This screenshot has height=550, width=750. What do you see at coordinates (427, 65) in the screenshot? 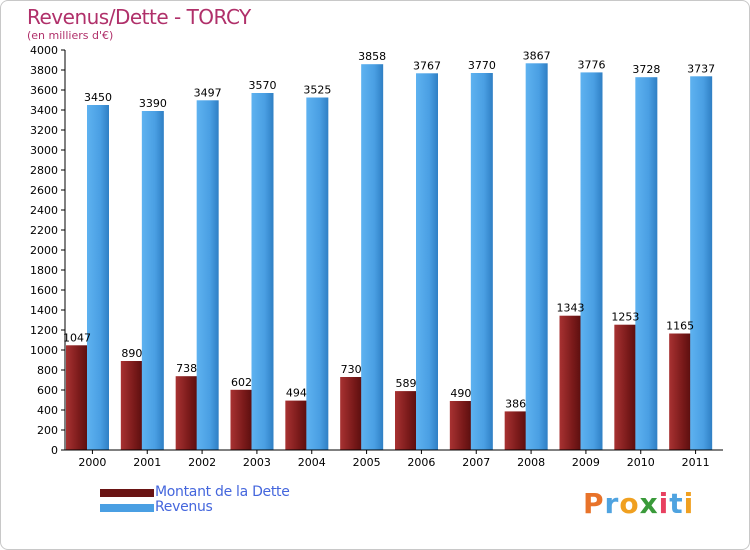
I see `data-label-revenue-2006: 3767` at bounding box center [427, 65].